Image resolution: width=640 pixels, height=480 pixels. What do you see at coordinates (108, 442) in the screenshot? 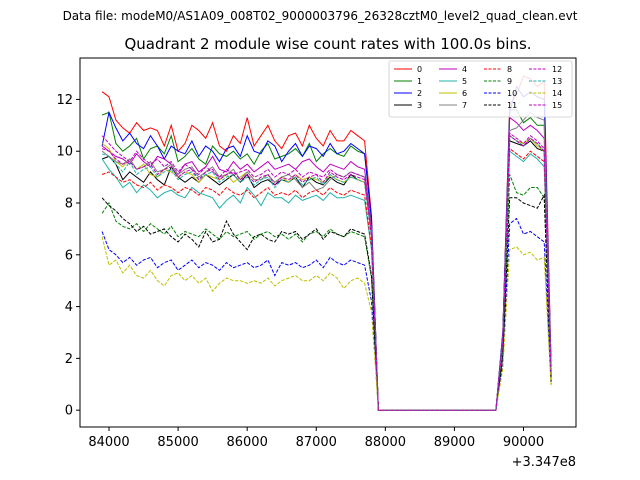
I see `x-tick-label-84000: 84000` at bounding box center [108, 442].